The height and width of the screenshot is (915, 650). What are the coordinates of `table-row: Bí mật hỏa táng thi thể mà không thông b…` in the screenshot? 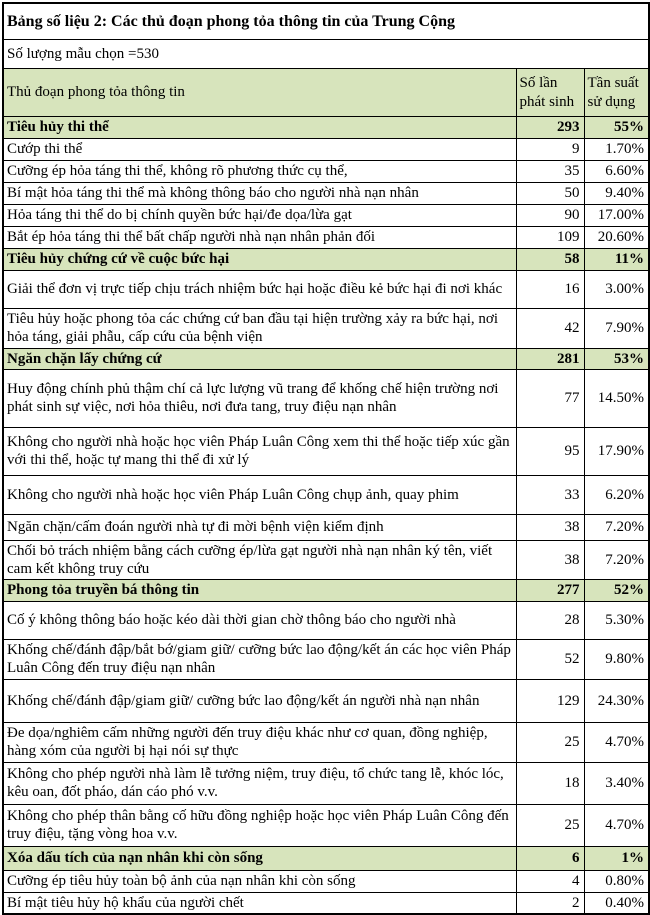 It's located at (326, 193).